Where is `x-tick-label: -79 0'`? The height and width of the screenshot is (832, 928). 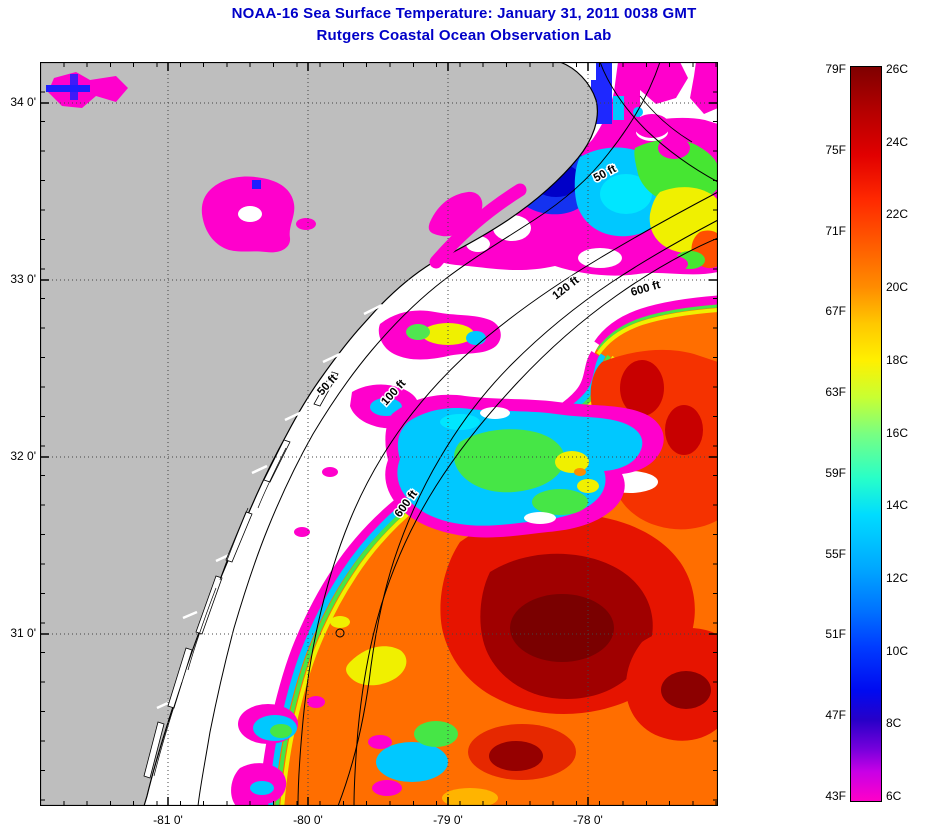
x-tick-label: -79 0' is located at coordinates (448, 820).